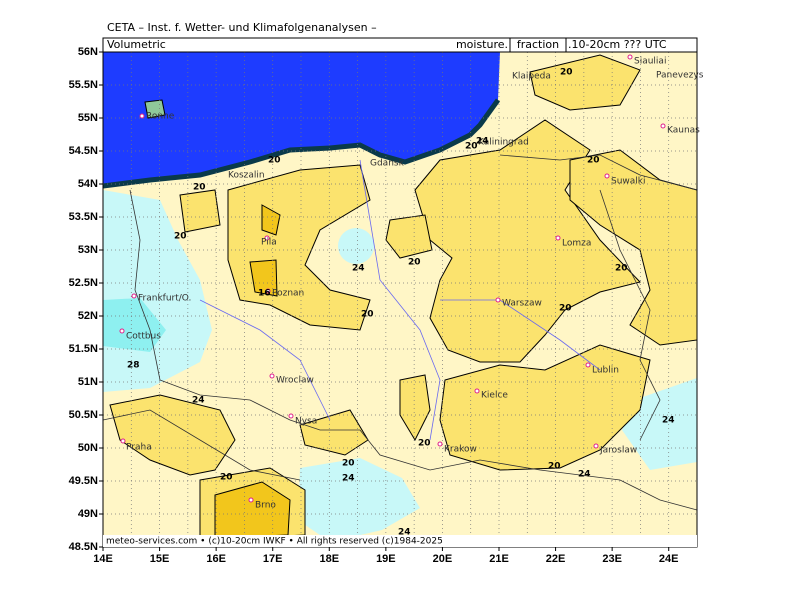 Image resolution: width=800 pixels, height=600 pixels. Describe the element at coordinates (301, 143) in the screenshot. I see `coast` at that location.